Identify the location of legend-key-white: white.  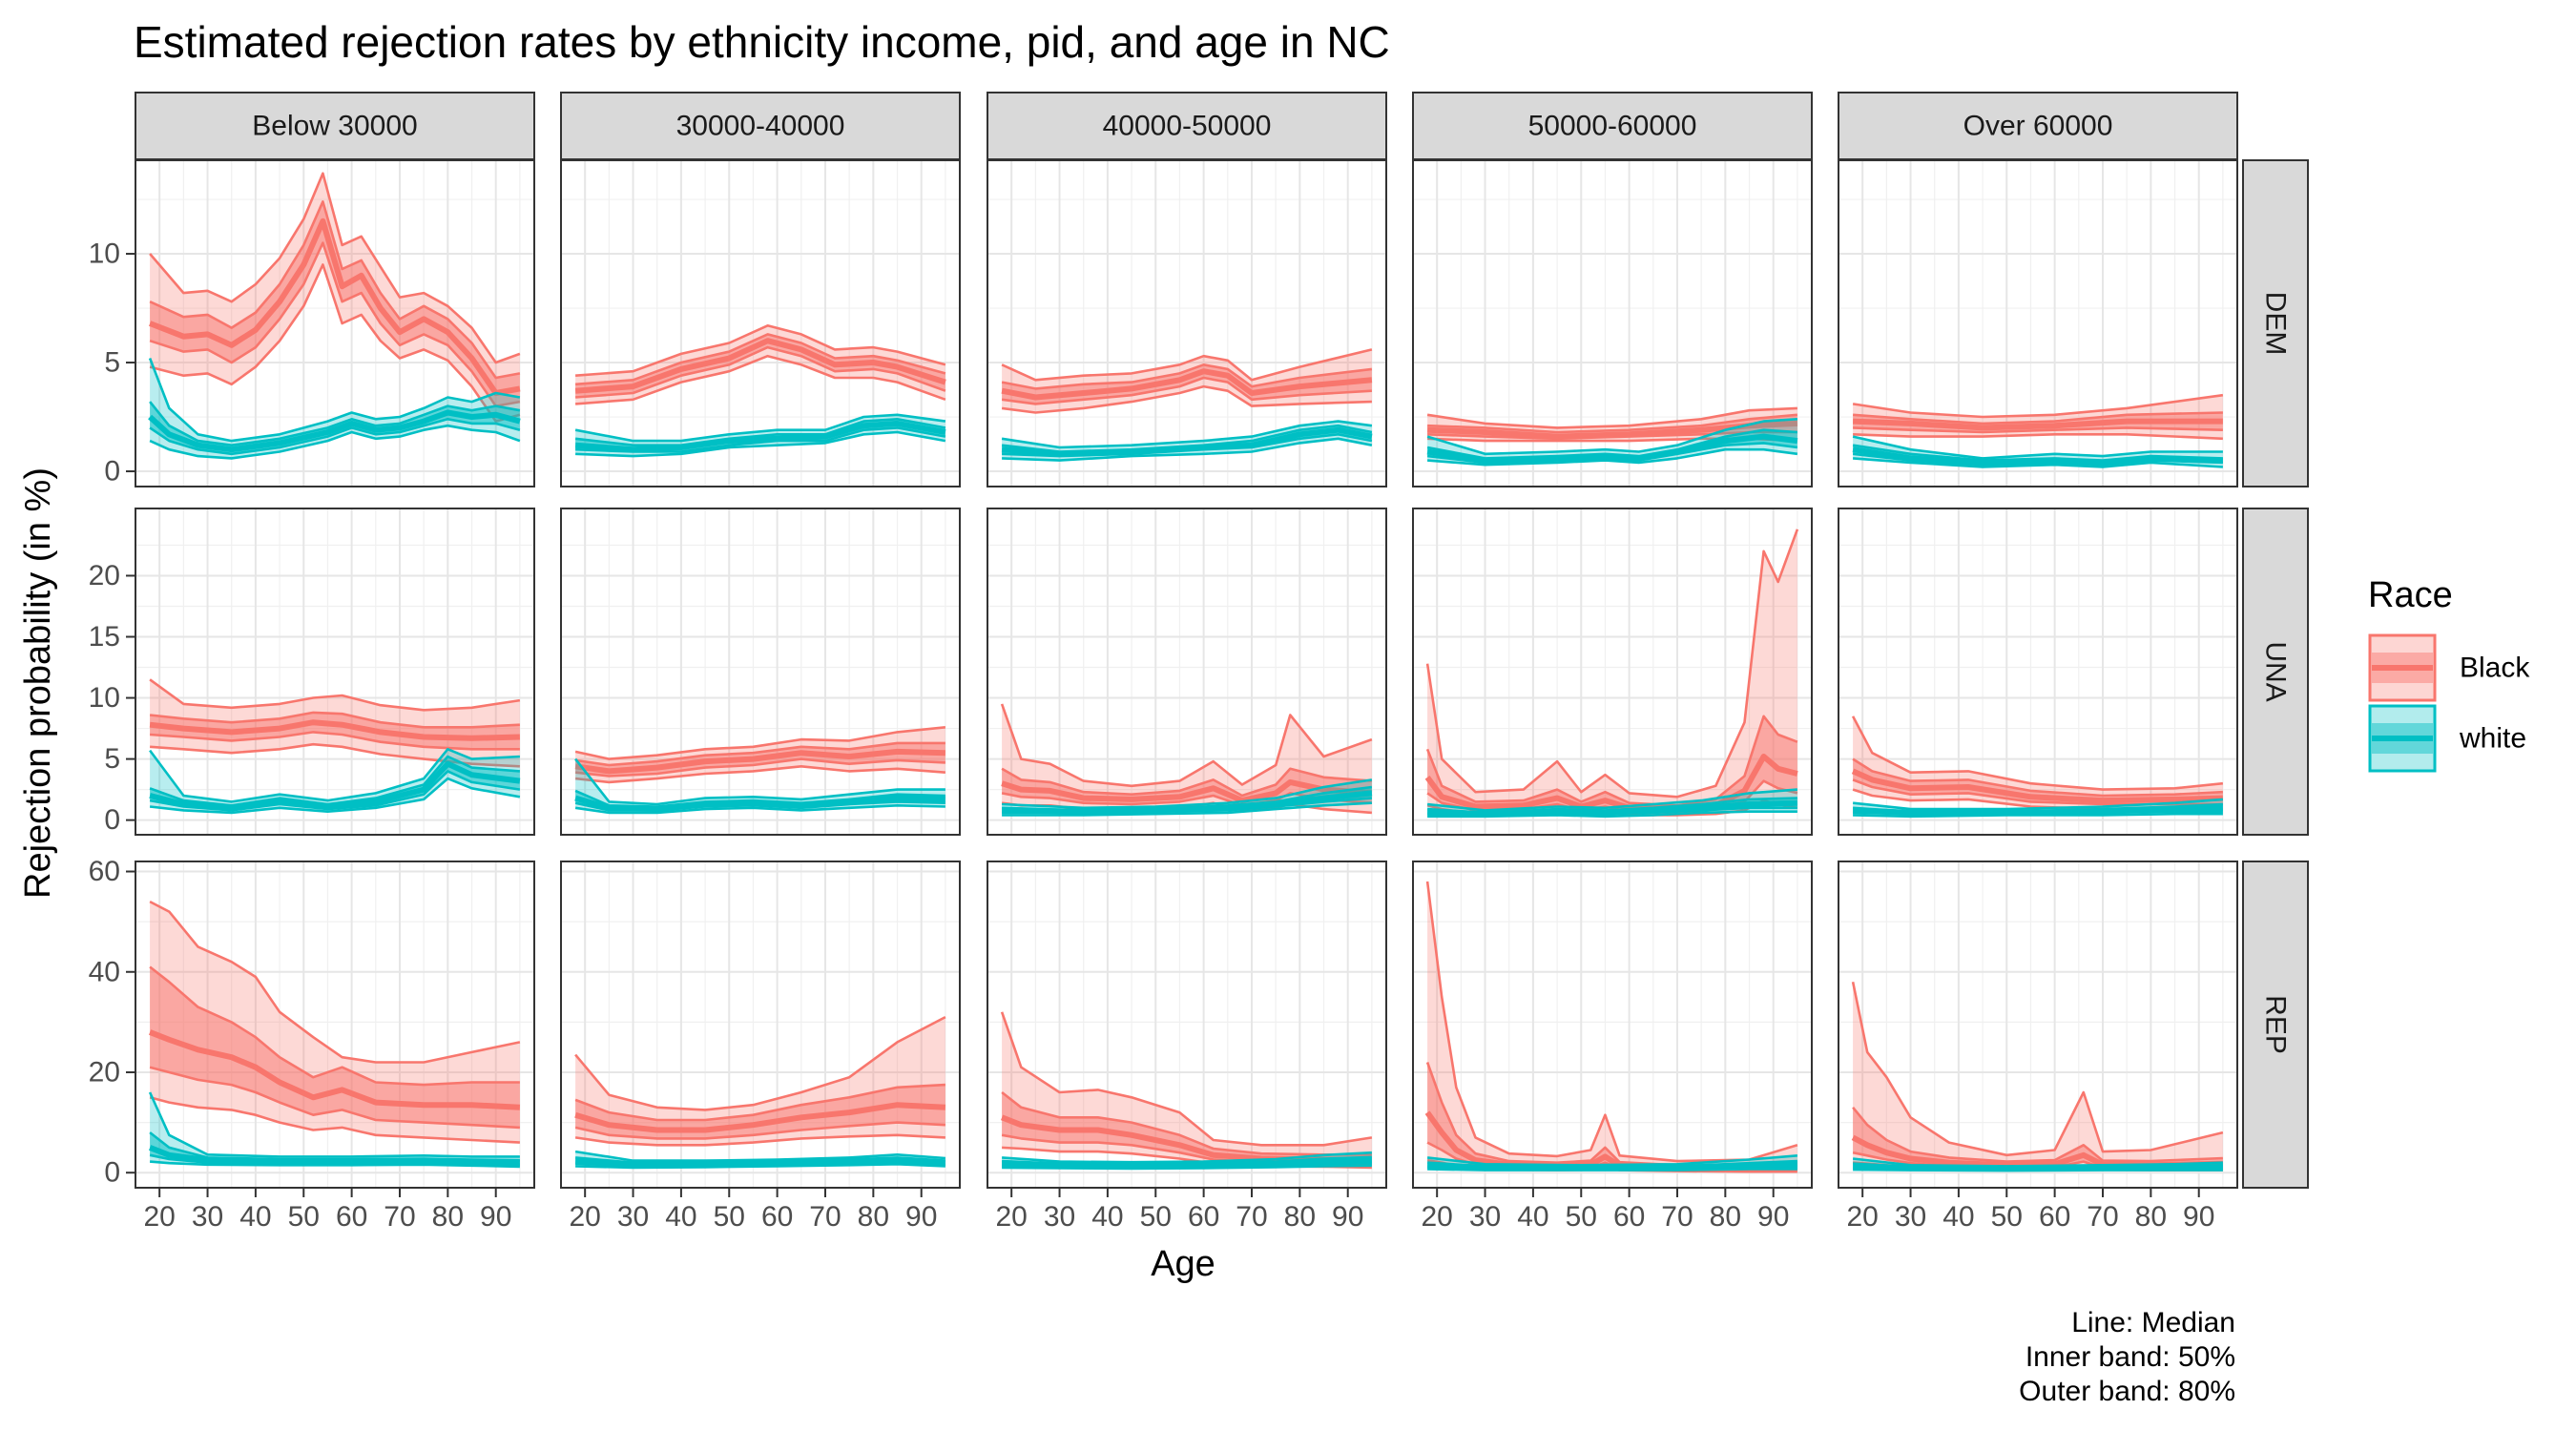
(2447, 738).